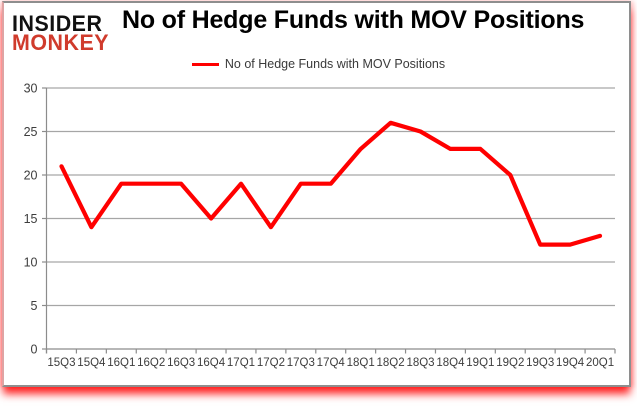 The image size is (637, 408). Describe the element at coordinates (34, 306) in the screenshot. I see `y-axis-label: 5` at that location.